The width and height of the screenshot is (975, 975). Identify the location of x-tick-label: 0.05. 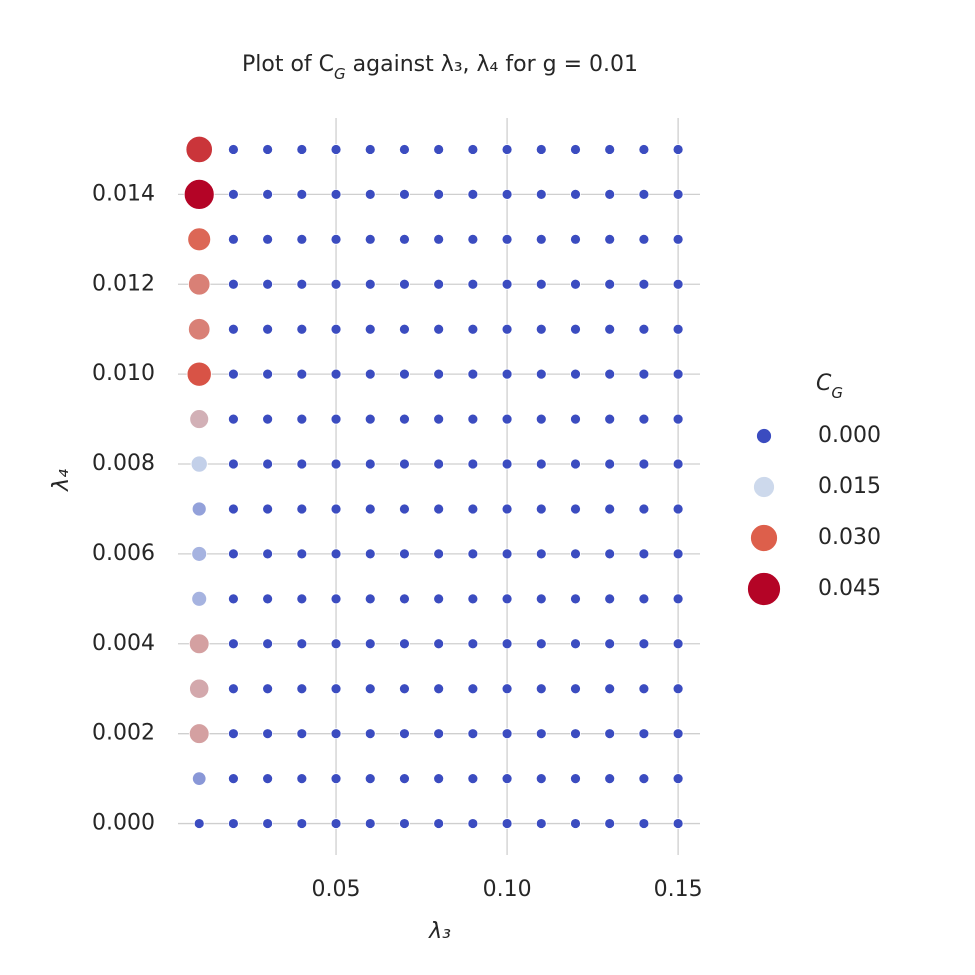
(336, 889).